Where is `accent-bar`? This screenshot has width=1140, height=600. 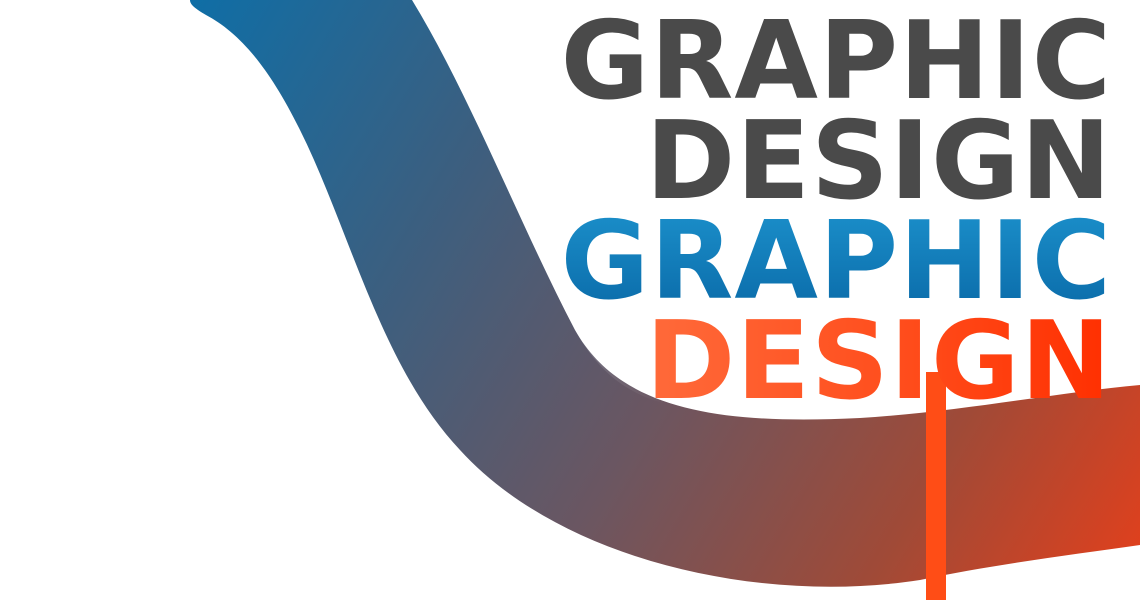
accent-bar is located at coordinates (936, 486).